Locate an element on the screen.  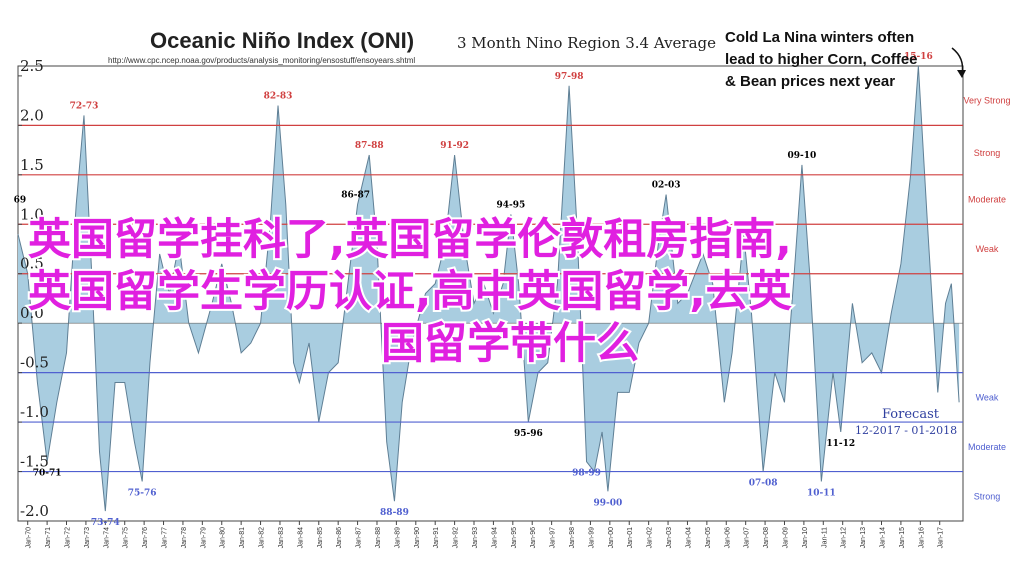
x-tick-label: Jan-80 is located at coordinates (223, 538).